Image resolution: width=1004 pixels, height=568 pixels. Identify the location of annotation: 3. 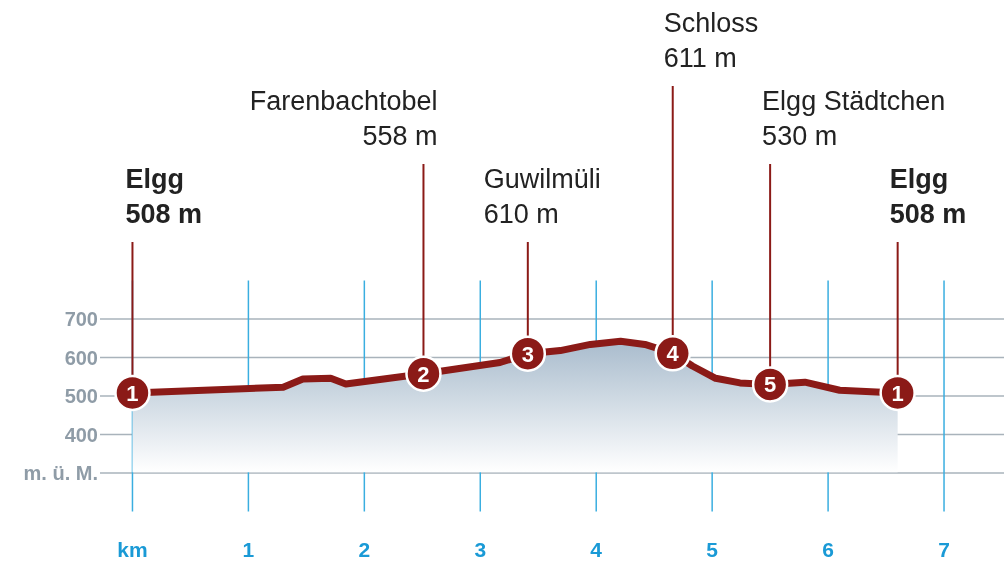
(527, 354).